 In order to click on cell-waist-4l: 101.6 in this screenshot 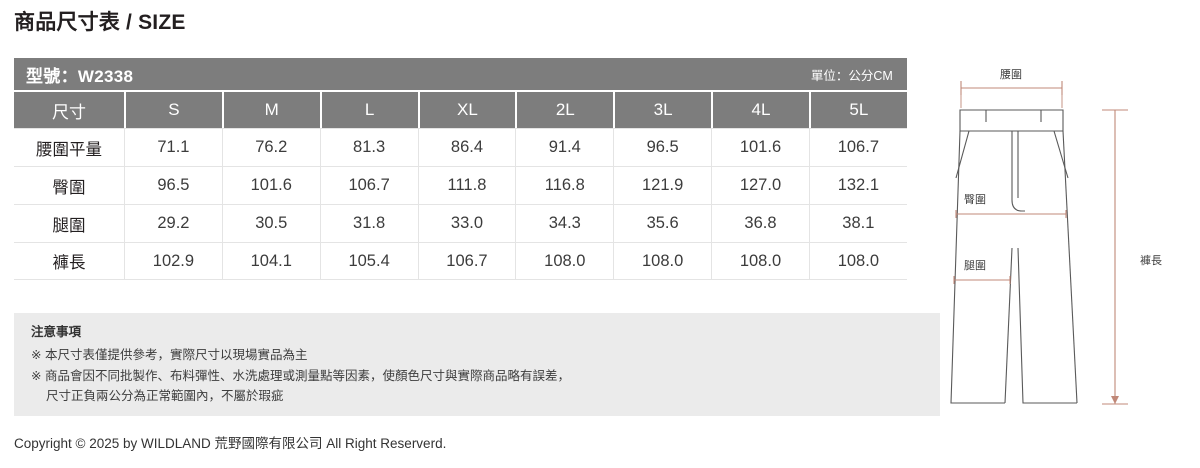, I will do `click(760, 147)`.